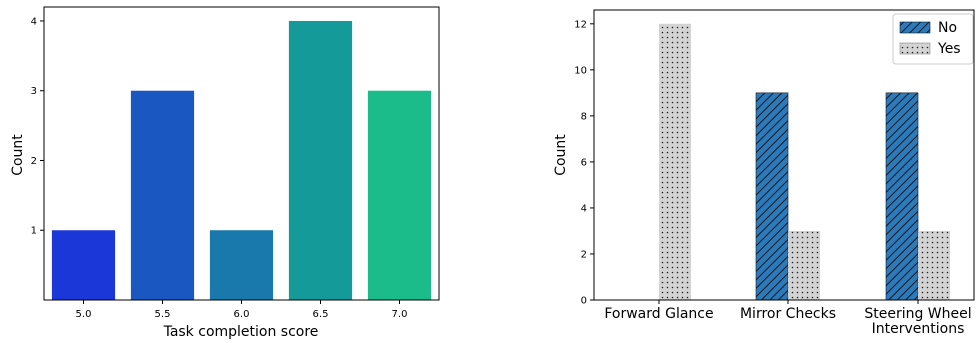 This screenshot has width=976, height=343. Describe the element at coordinates (580, 24) in the screenshot. I see `right-y-tick-label: 12` at that location.